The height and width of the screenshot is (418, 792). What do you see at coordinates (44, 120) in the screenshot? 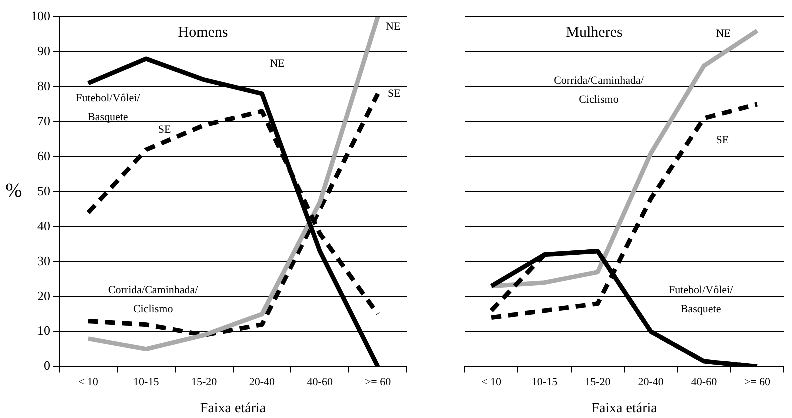
I see `y-tick-label: 70` at bounding box center [44, 120].